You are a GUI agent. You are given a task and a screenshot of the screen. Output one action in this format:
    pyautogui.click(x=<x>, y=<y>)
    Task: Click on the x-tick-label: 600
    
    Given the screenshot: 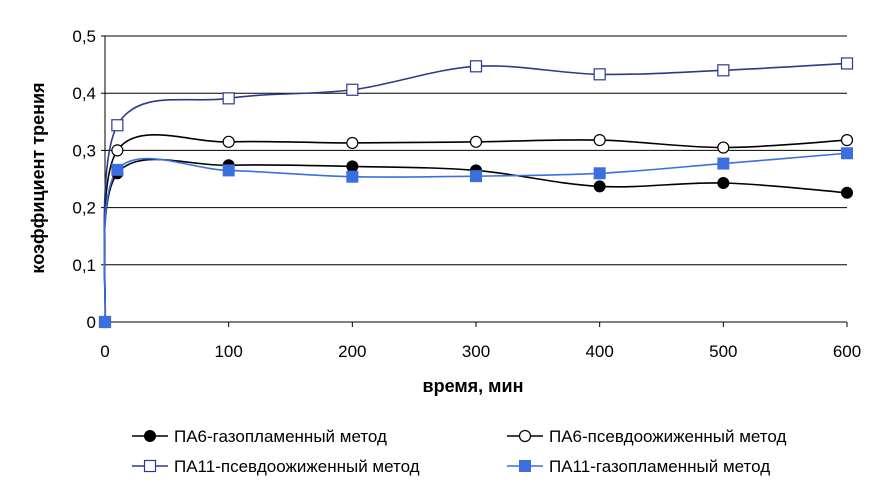 What is the action you would take?
    pyautogui.click(x=847, y=351)
    